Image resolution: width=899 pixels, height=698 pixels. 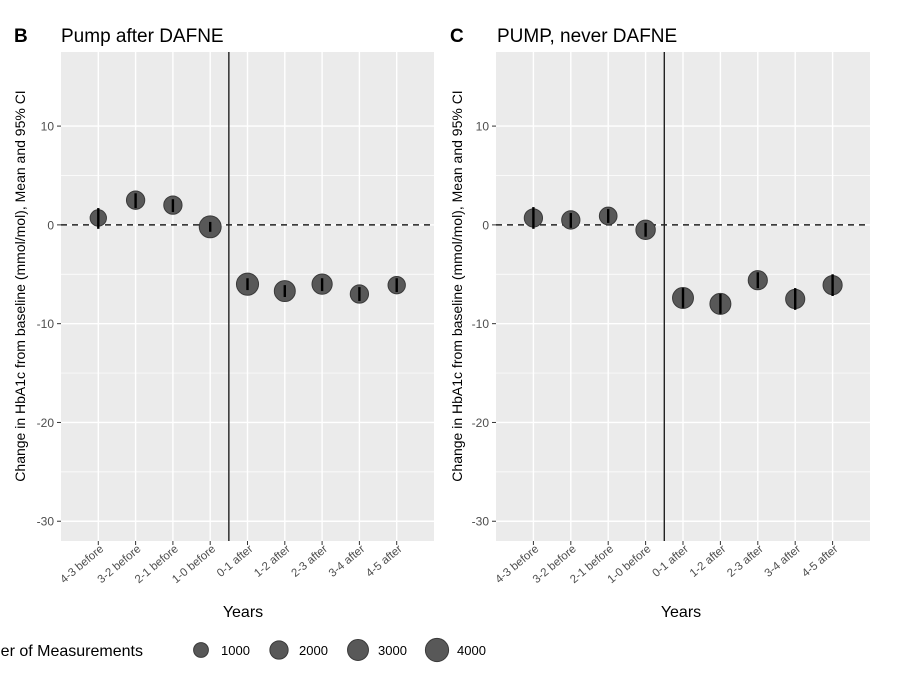 What do you see at coordinates (339, 650) in the screenshot?
I see `legend-keys: 1000 2000 3000 4000` at bounding box center [339, 650].